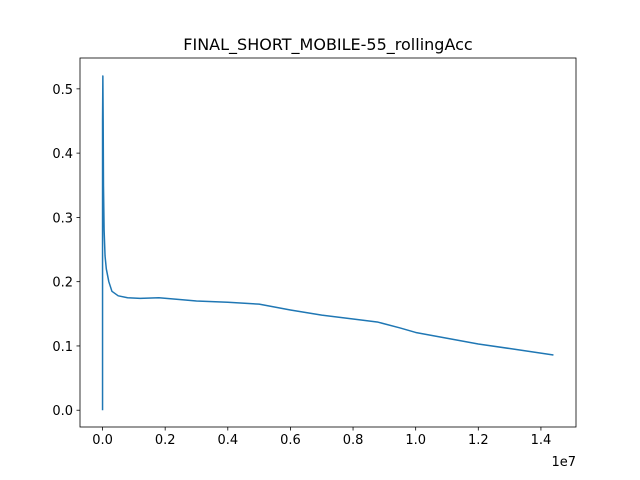 This screenshot has width=640, height=480. What do you see at coordinates (62, 218) in the screenshot?
I see `y-tick-label: 0.3` at bounding box center [62, 218].